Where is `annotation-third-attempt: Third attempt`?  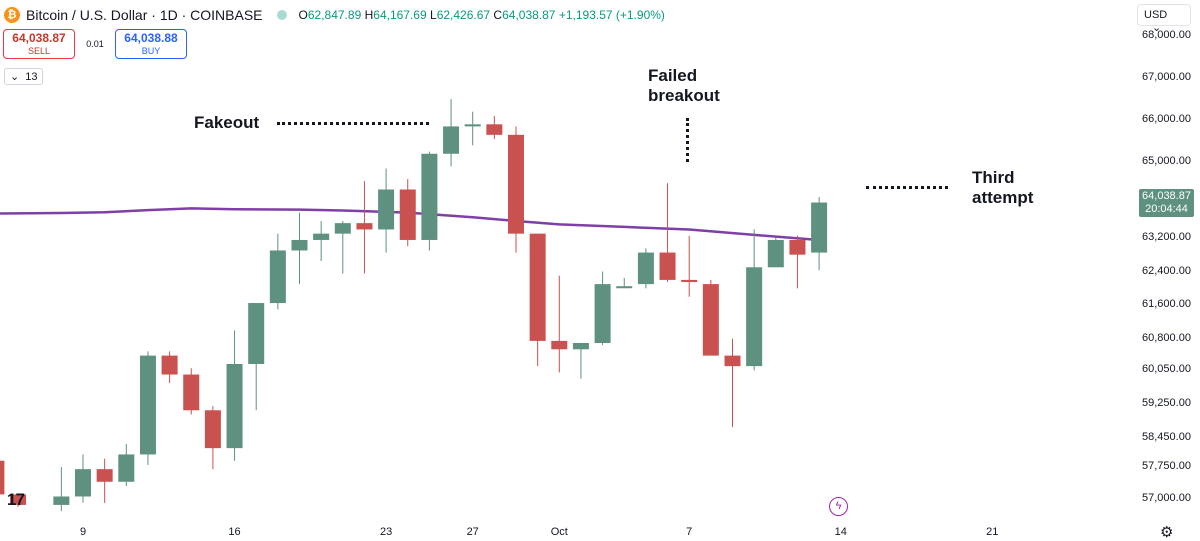 annotation-third-attempt: Third attempt is located at coordinates (1003, 187).